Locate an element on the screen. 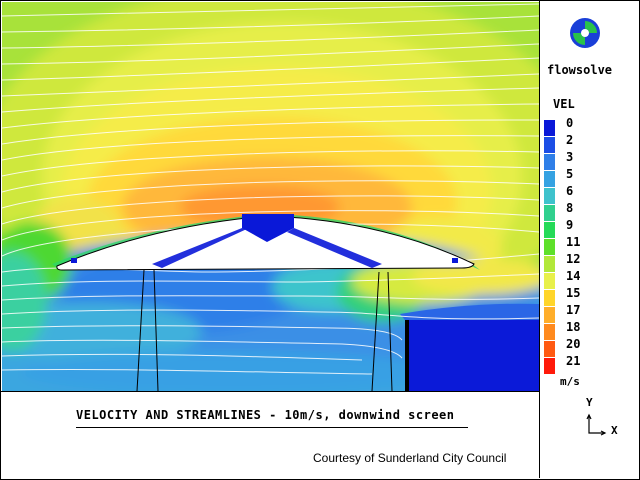 The image size is (640, 480). legend-title: VEL is located at coordinates (564, 104).